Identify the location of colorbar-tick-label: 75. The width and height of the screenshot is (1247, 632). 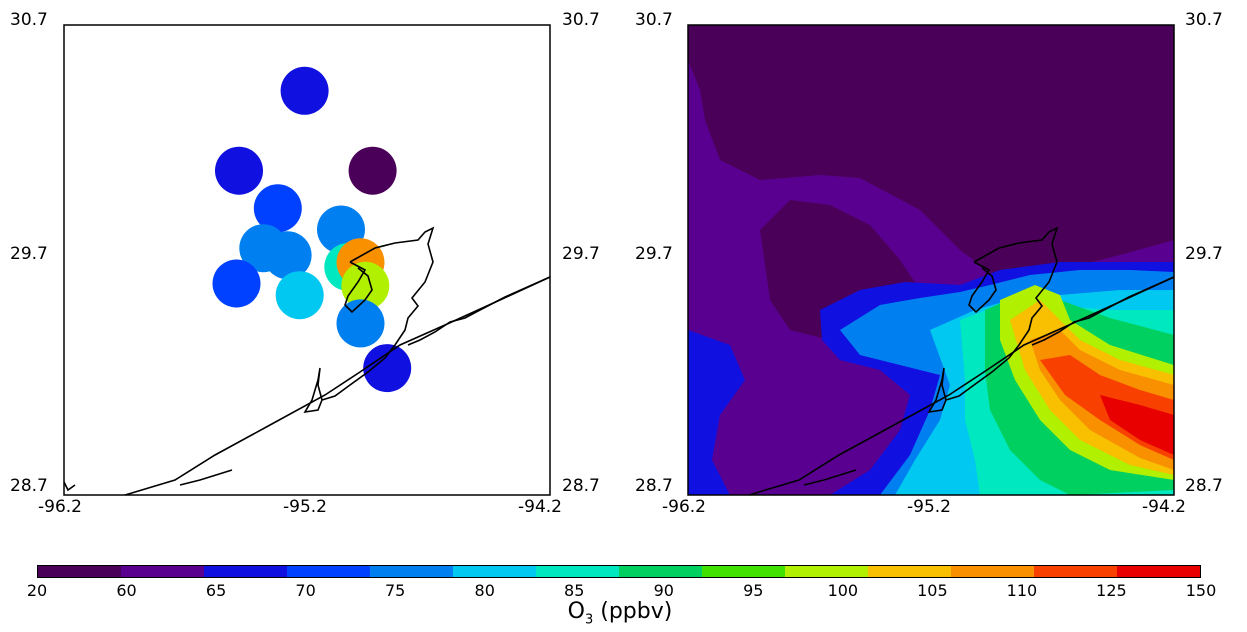
(395, 590).